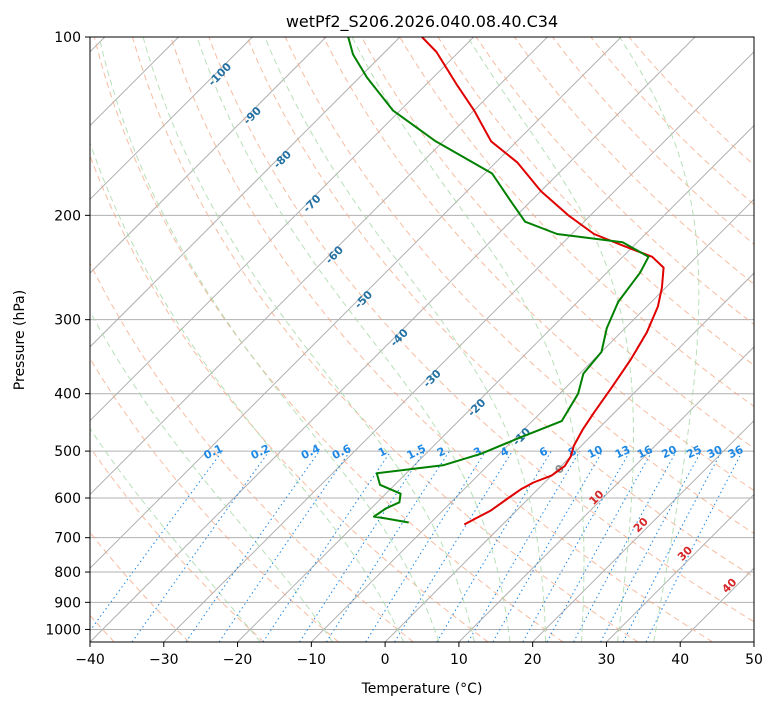  Describe the element at coordinates (422, 22) in the screenshot. I see `chart-title: wetPf2_S206.2026.040.08.40.C34` at that location.